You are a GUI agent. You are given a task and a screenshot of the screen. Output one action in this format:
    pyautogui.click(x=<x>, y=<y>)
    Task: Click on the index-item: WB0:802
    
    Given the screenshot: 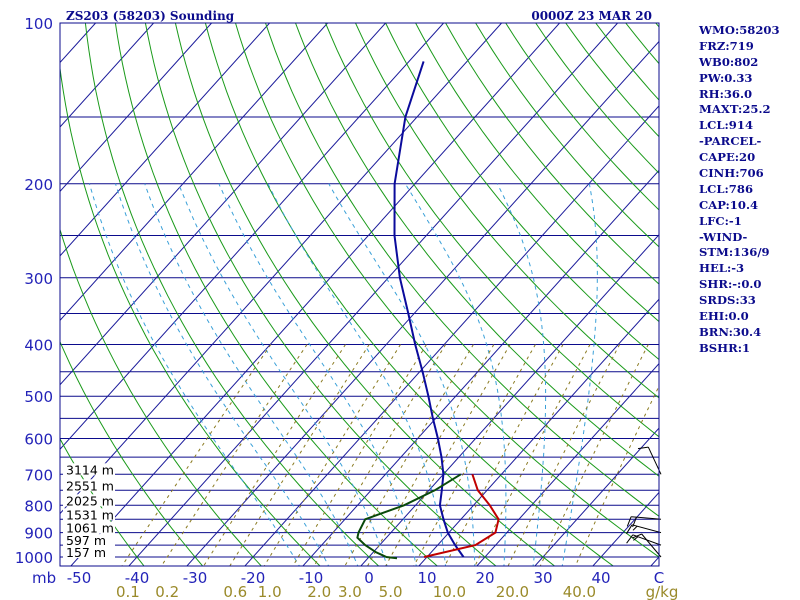 What is the action you would take?
    pyautogui.click(x=729, y=61)
    